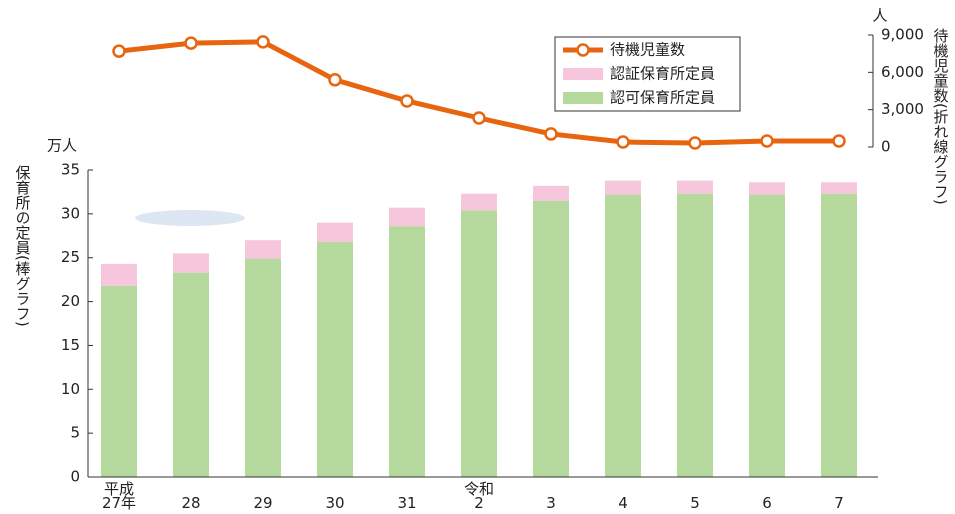 The width and height of the screenshot is (955, 514). Describe the element at coordinates (839, 503) in the screenshot. I see `x-tick-label: 7` at that location.